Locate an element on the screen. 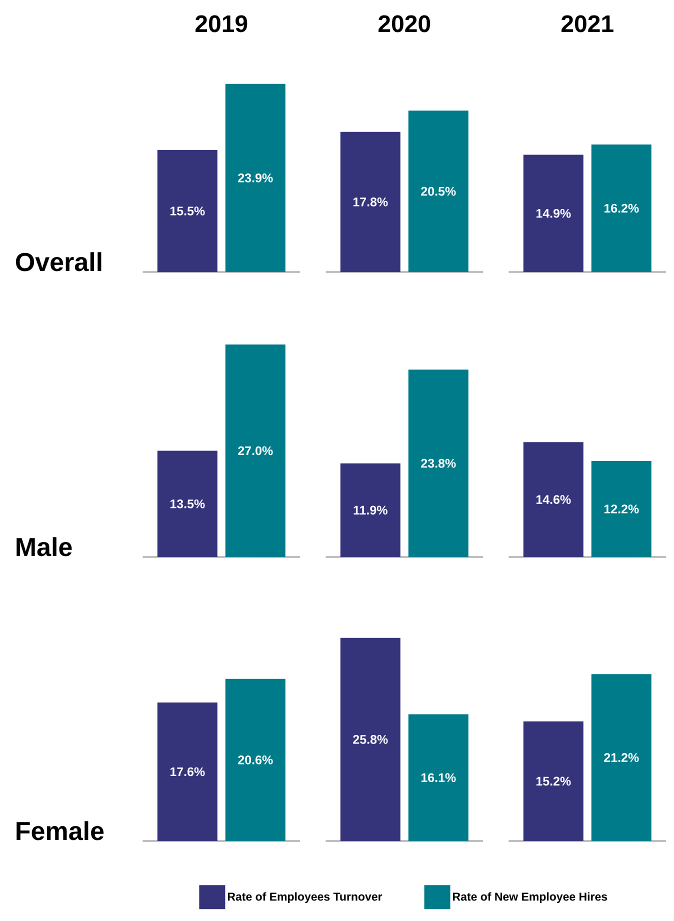  data-label: 21.2% is located at coordinates (621, 757).